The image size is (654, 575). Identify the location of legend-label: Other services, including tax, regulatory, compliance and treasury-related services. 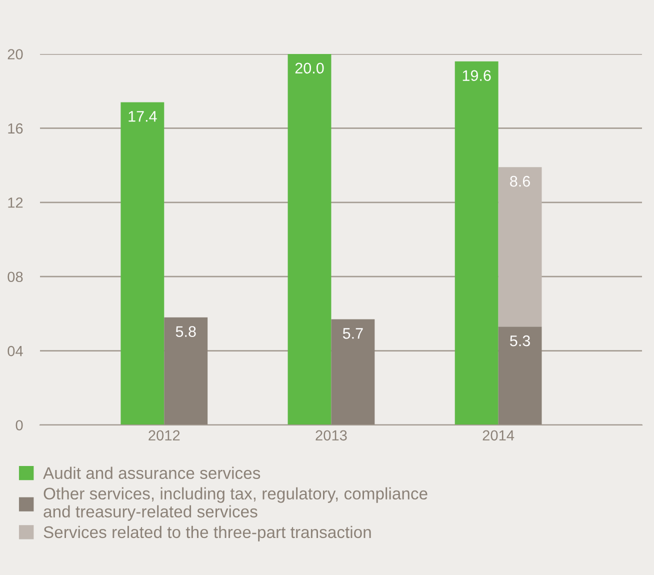
(236, 504).